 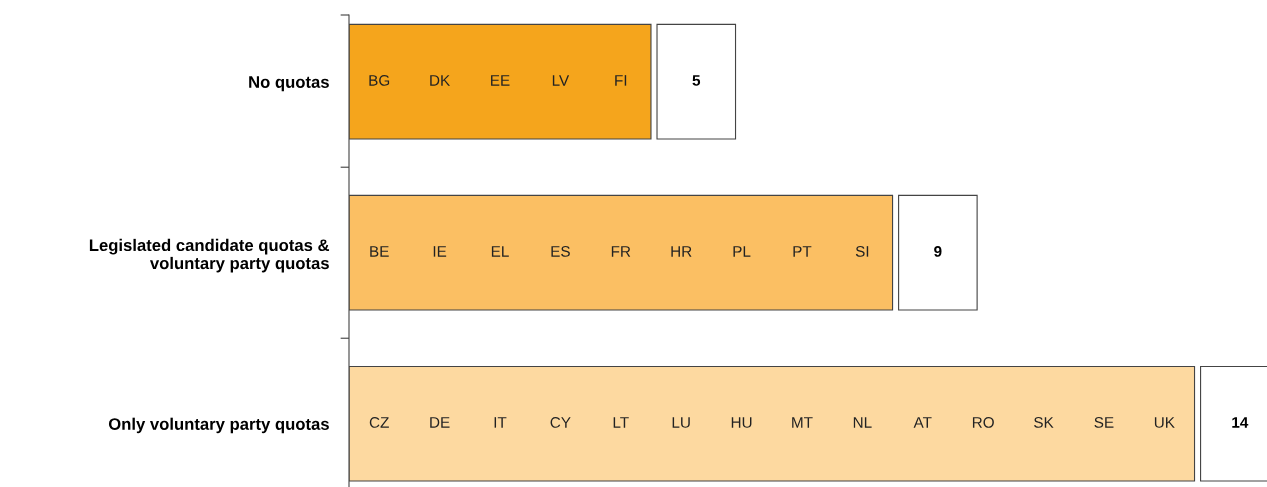 I want to click on annotation: EL, so click(x=500, y=251).